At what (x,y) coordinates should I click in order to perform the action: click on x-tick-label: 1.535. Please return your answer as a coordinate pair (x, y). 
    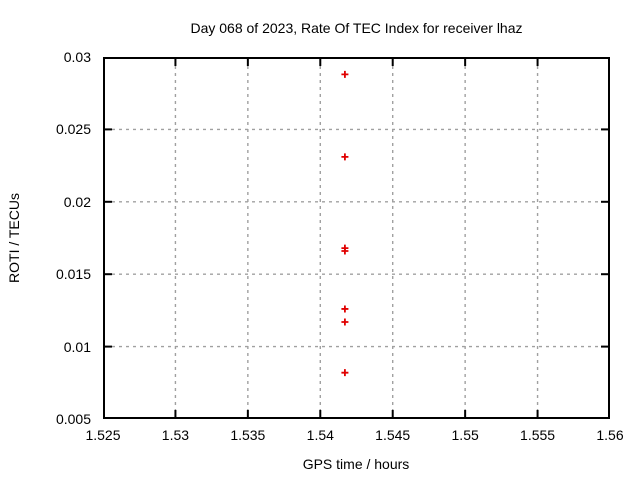
    Looking at the image, I should click on (248, 435).